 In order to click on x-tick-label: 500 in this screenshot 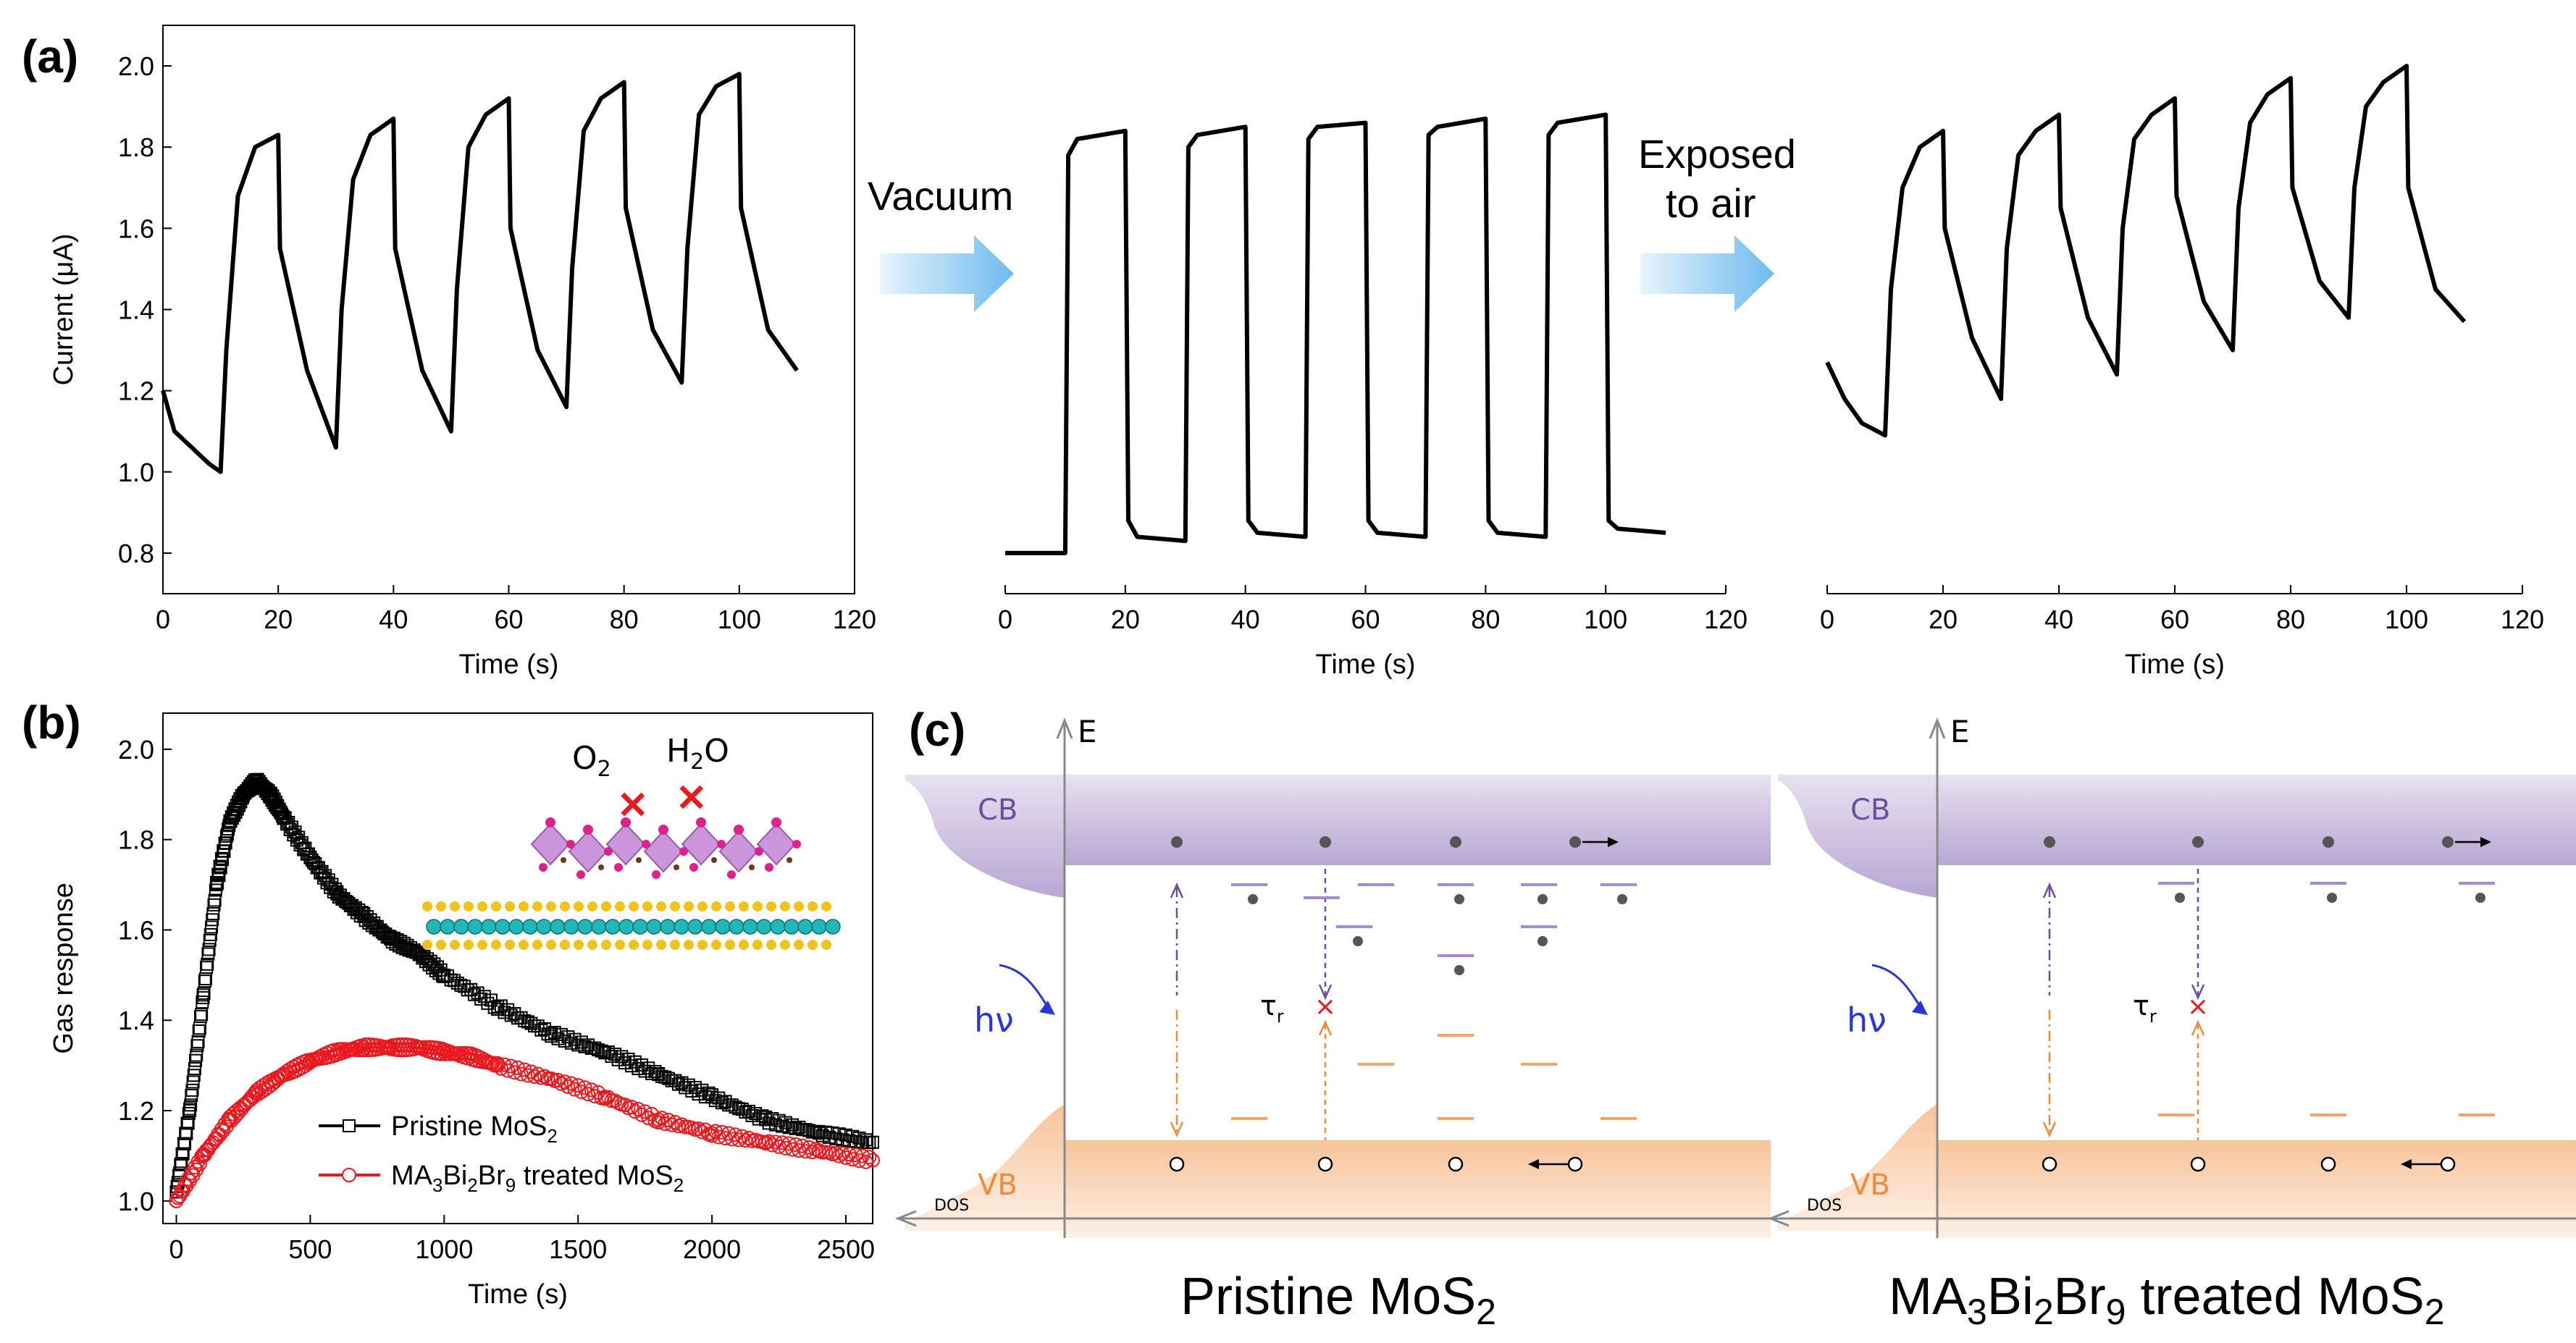, I will do `click(310, 1249)`.